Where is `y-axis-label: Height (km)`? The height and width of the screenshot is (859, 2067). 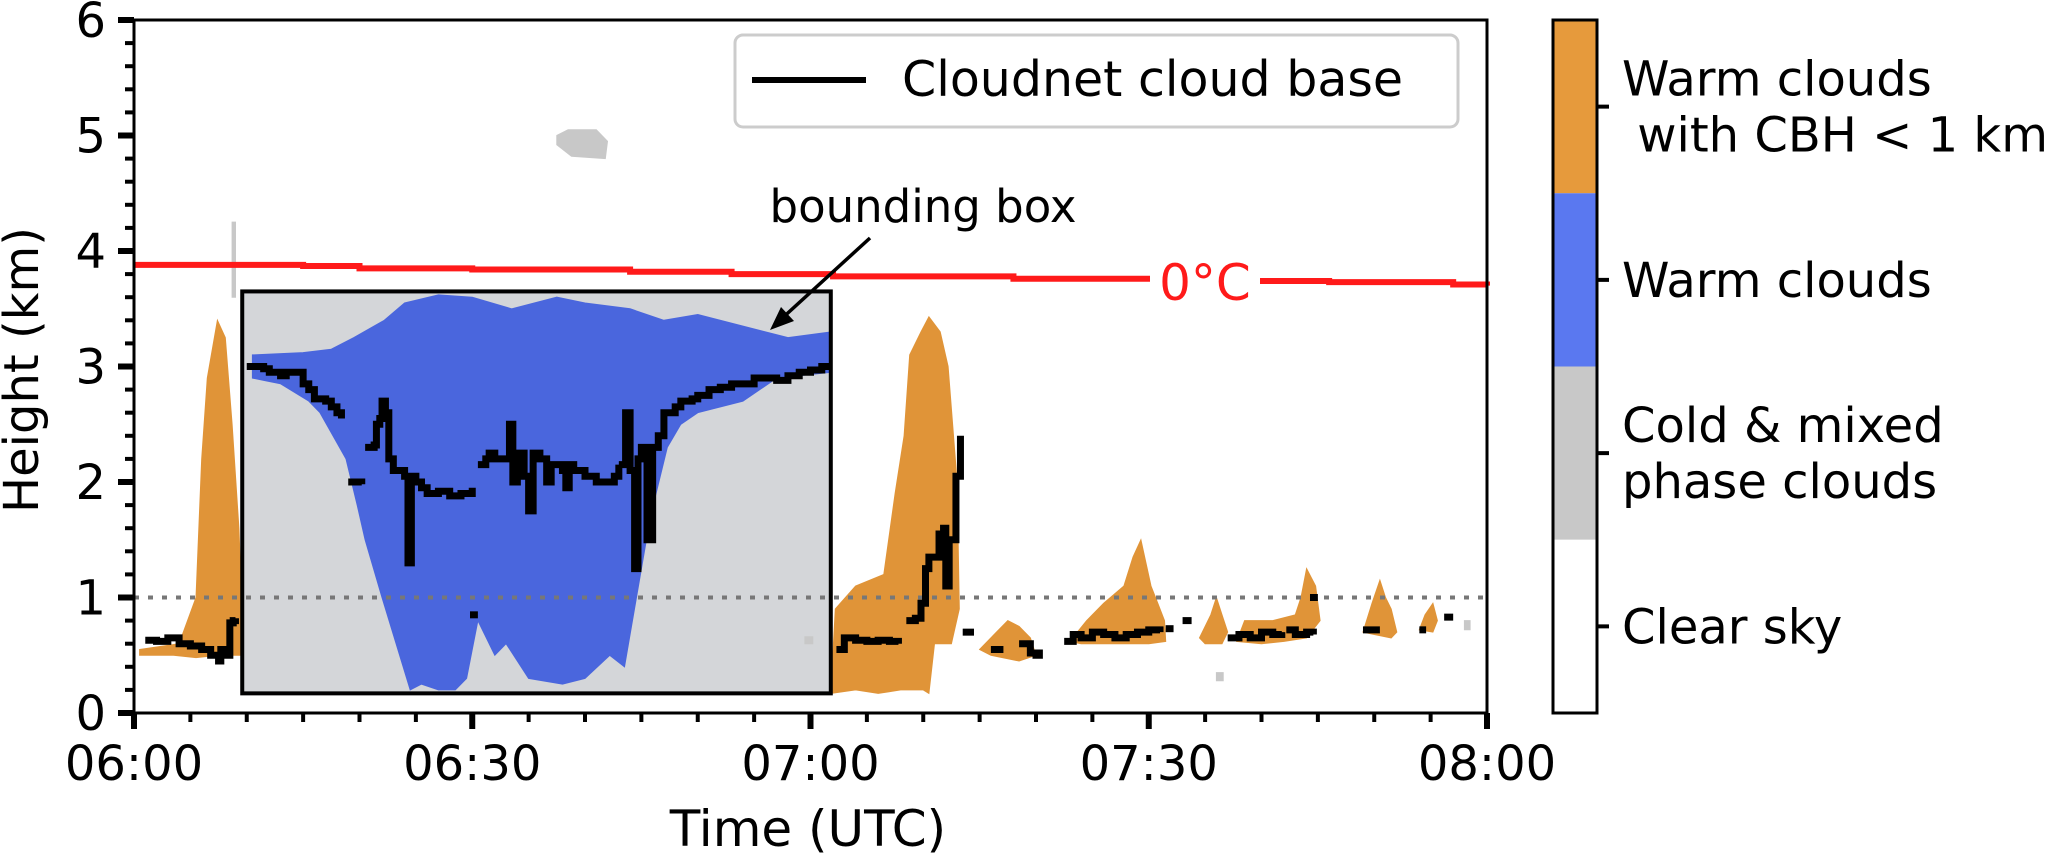
y-axis-label: Height (km) is located at coordinates (25, 370).